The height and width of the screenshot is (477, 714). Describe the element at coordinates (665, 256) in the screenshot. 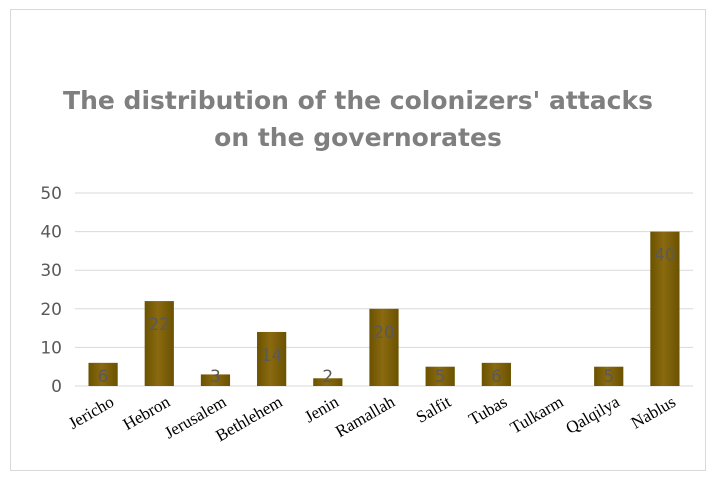

I see `data-label: 40` at that location.